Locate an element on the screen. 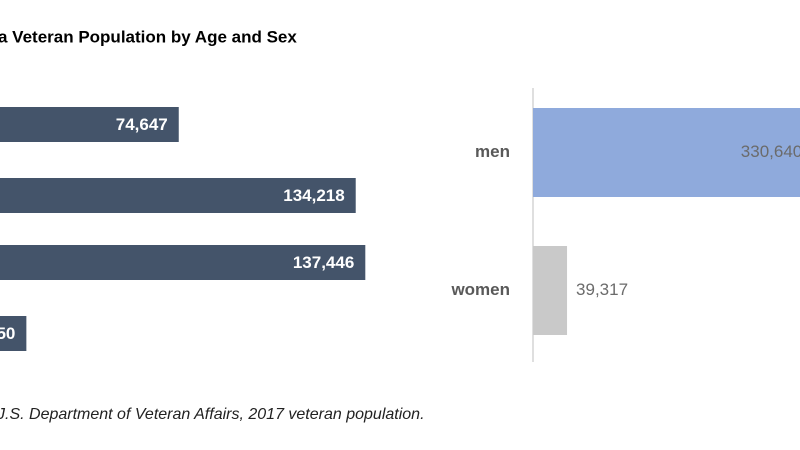 The height and width of the screenshot is (450, 800). value-label: 137,446 is located at coordinates (323, 262).